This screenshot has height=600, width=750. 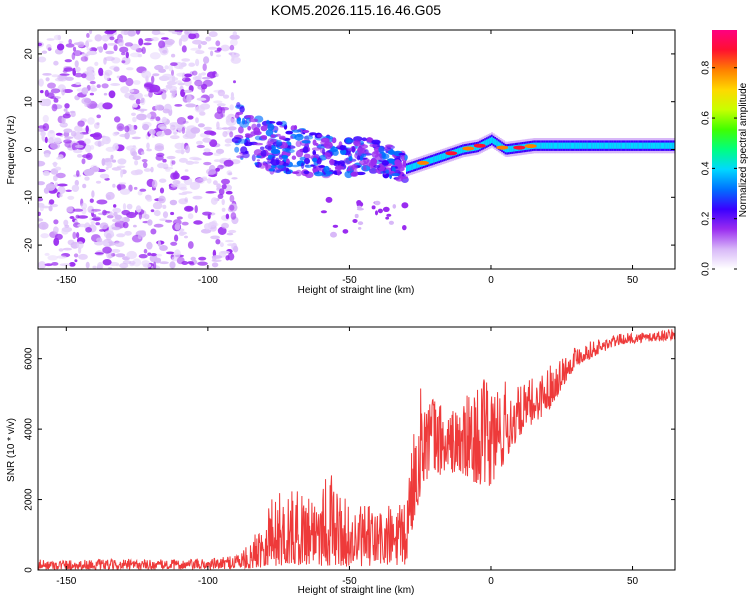 I want to click on spectrogram-x-label: Height of straight line (km), so click(x=356, y=290).